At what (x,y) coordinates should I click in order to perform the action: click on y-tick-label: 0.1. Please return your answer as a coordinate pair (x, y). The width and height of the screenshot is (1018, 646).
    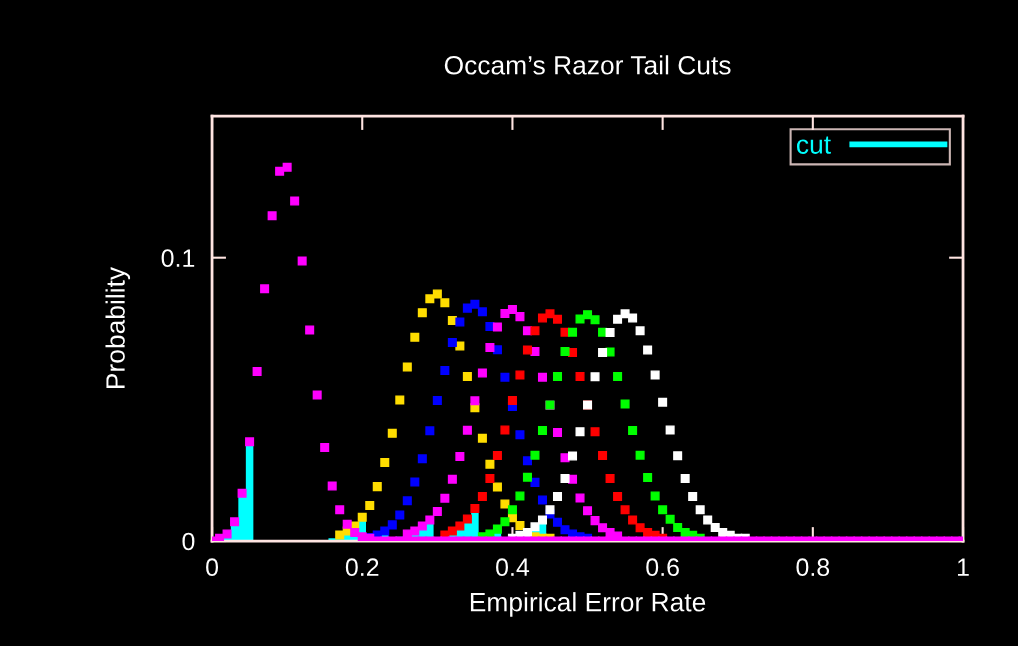
    Looking at the image, I should click on (178, 258).